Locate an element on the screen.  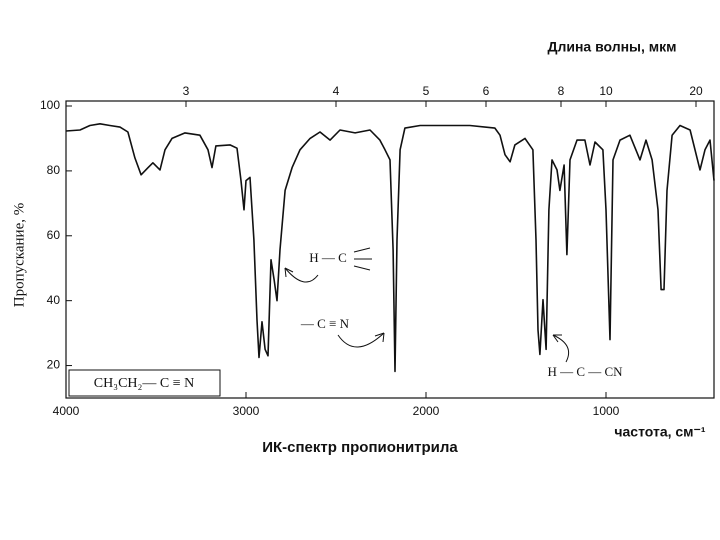
x-tick-label: 4000 is located at coordinates (66, 411).